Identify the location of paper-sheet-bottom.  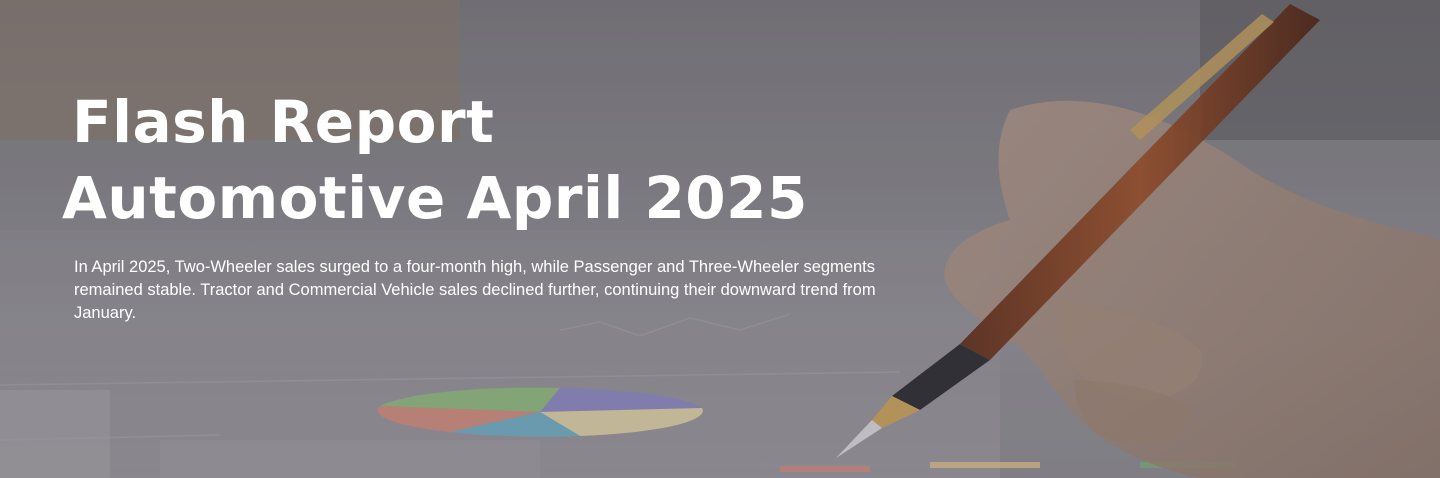
(350, 459).